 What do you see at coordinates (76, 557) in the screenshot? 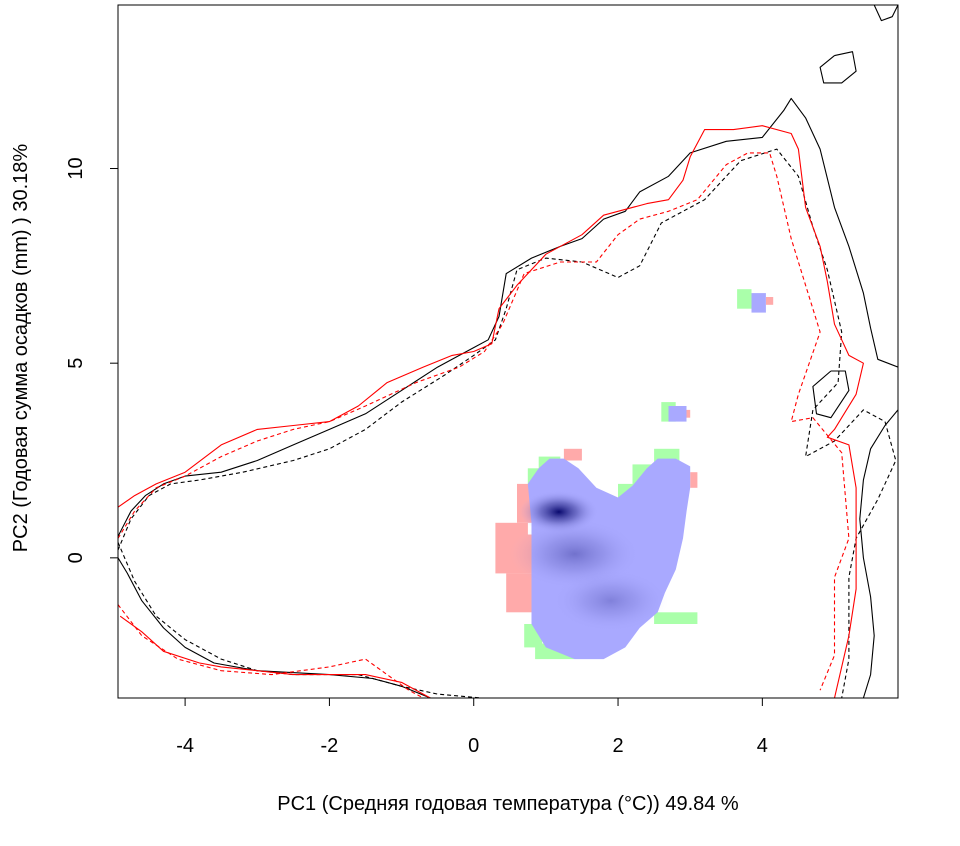
I see `y-tick-label: 0` at bounding box center [76, 557].